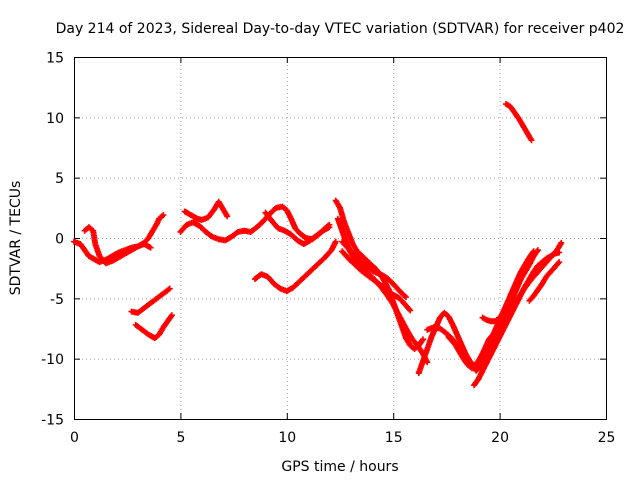 This screenshot has width=640, height=480. I want to click on x-tick-label: 0, so click(74, 438).